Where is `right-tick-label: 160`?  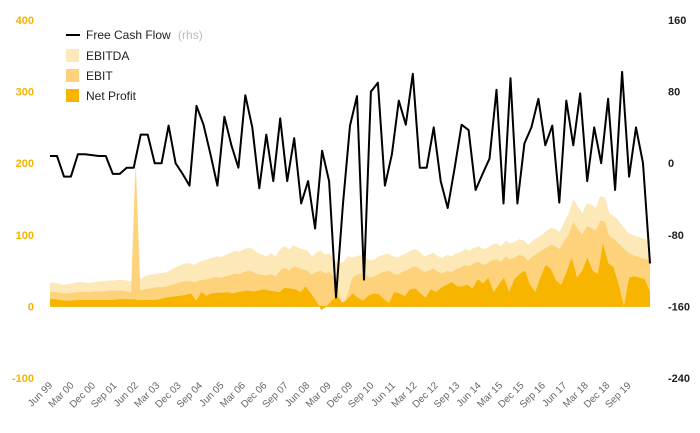 right-tick-label: 160 is located at coordinates (677, 21).